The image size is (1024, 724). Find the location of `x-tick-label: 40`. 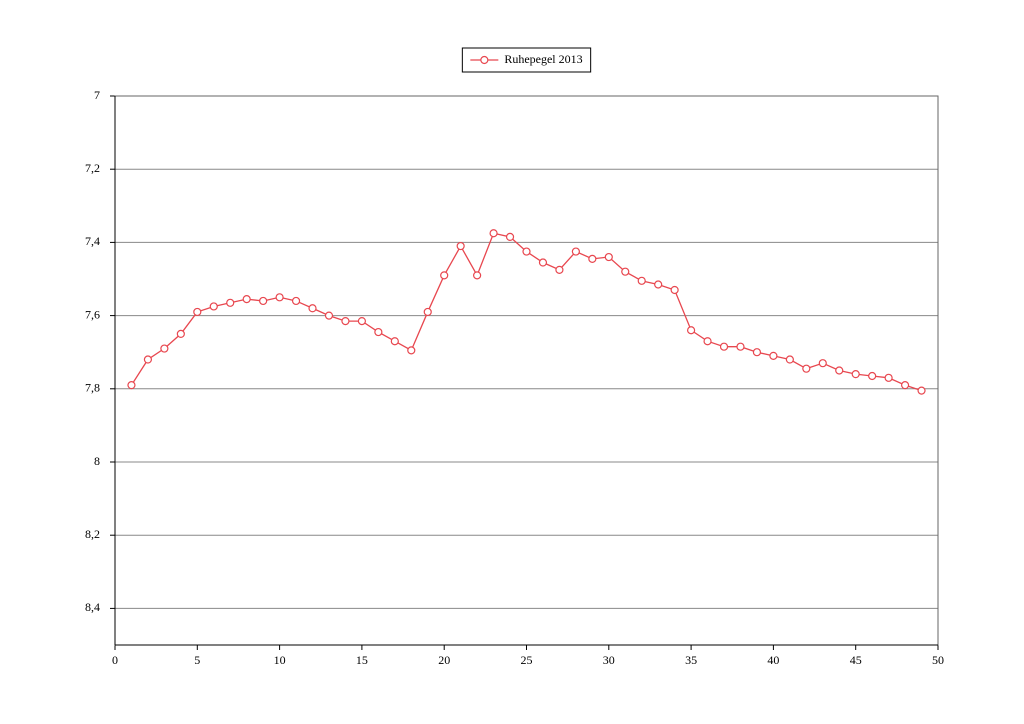

x-tick-label: 40 is located at coordinates (773, 660).